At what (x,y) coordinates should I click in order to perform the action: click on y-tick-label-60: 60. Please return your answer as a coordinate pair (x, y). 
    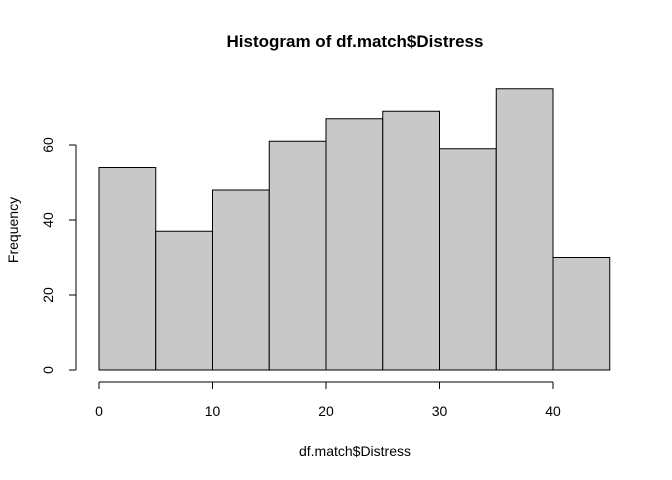
    Looking at the image, I should click on (48, 145).